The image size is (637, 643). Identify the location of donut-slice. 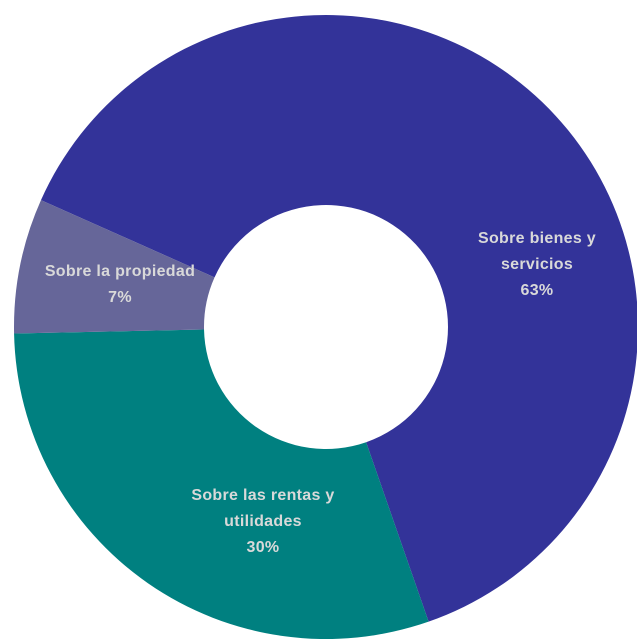
(114, 267).